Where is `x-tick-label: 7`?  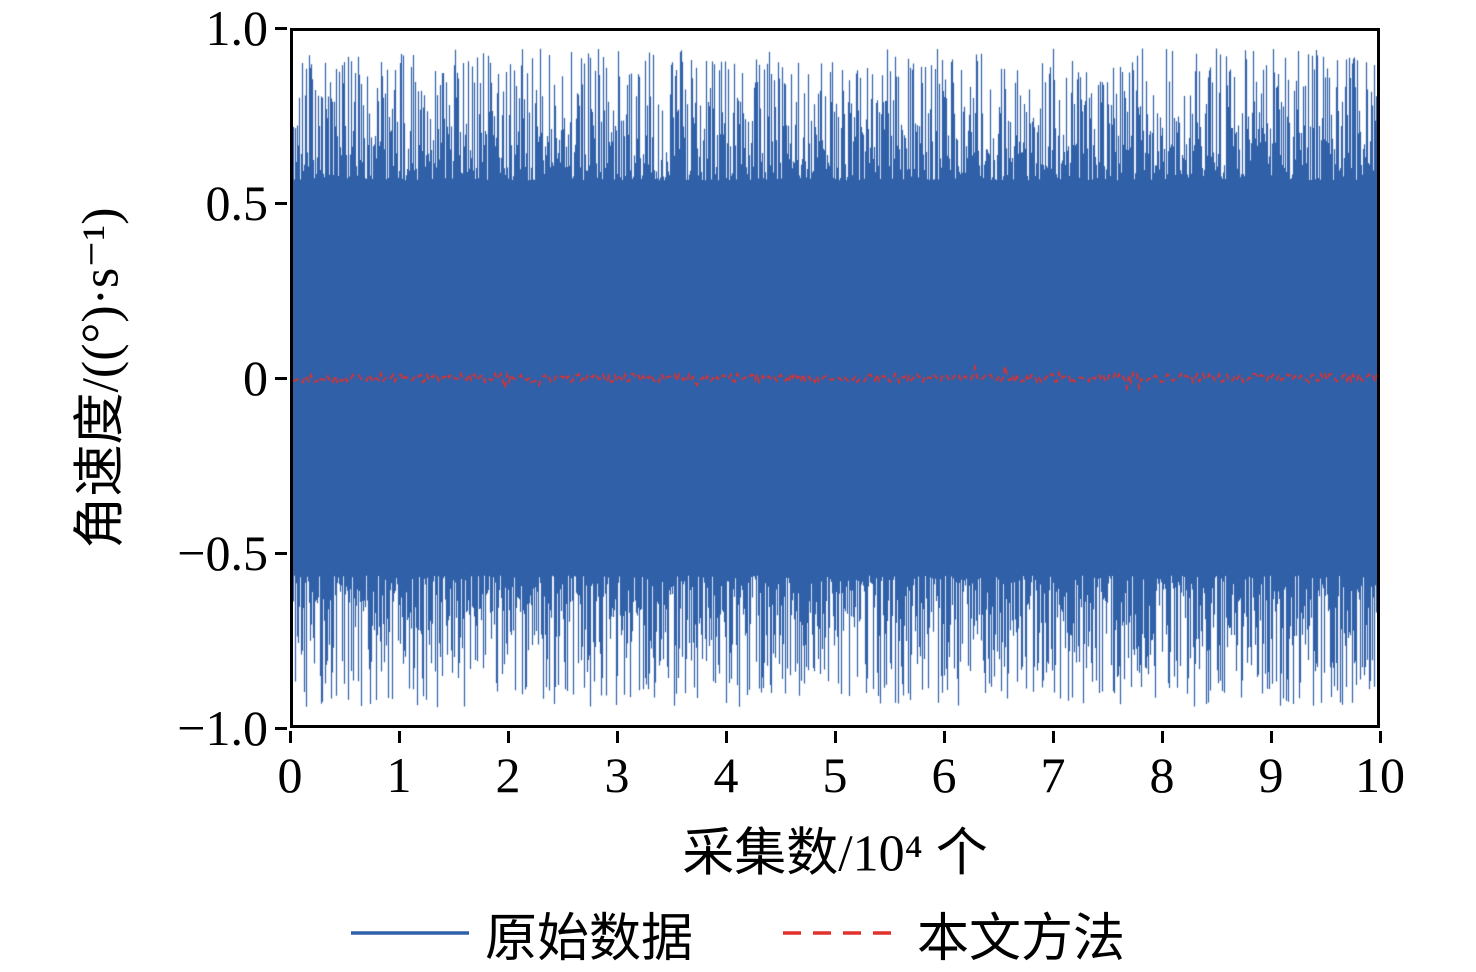 x-tick-label: 7 is located at coordinates (1053, 775).